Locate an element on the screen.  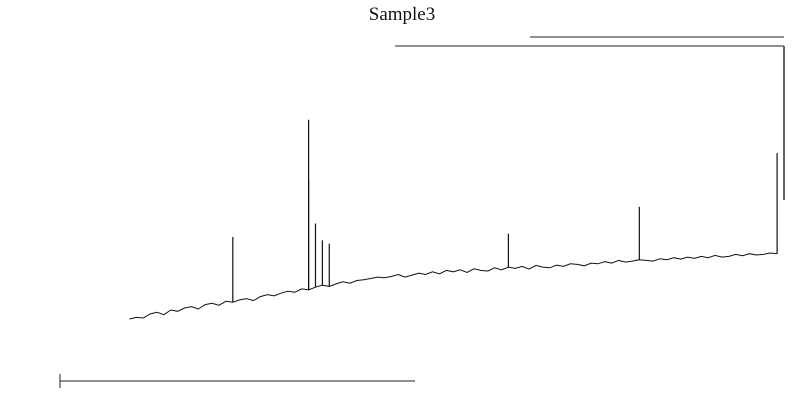
series-layer is located at coordinates (453, 286).